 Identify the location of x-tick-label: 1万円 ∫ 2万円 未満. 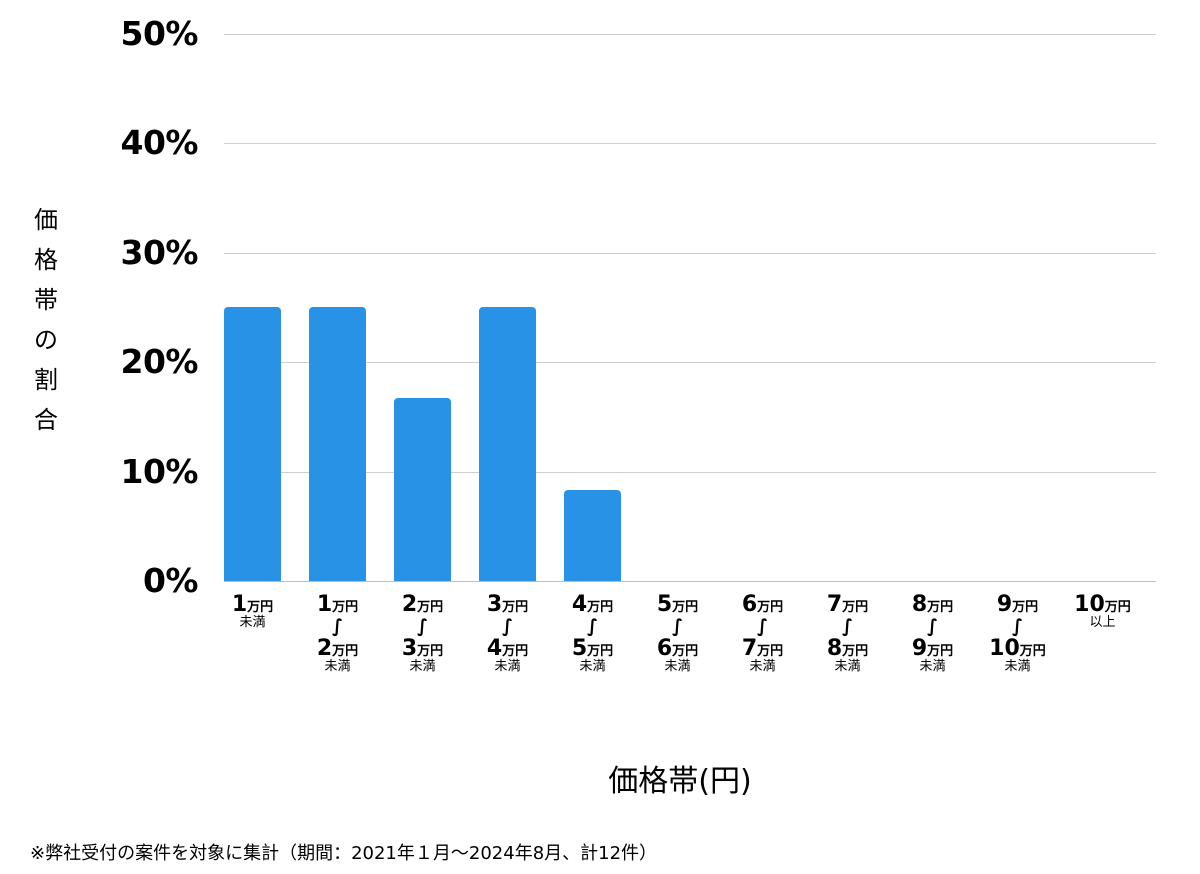
(337, 635).